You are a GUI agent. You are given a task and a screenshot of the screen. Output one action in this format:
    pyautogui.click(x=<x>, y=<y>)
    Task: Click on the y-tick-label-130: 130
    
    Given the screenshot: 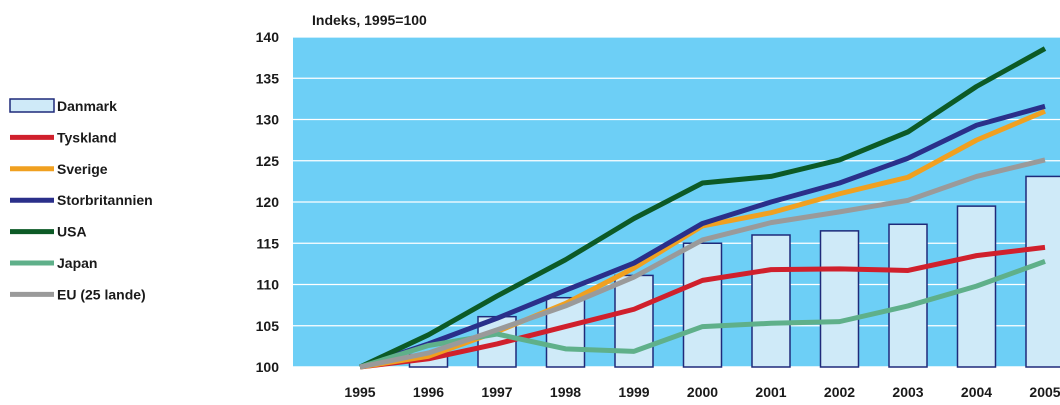 What is the action you would take?
    pyautogui.click(x=268, y=120)
    